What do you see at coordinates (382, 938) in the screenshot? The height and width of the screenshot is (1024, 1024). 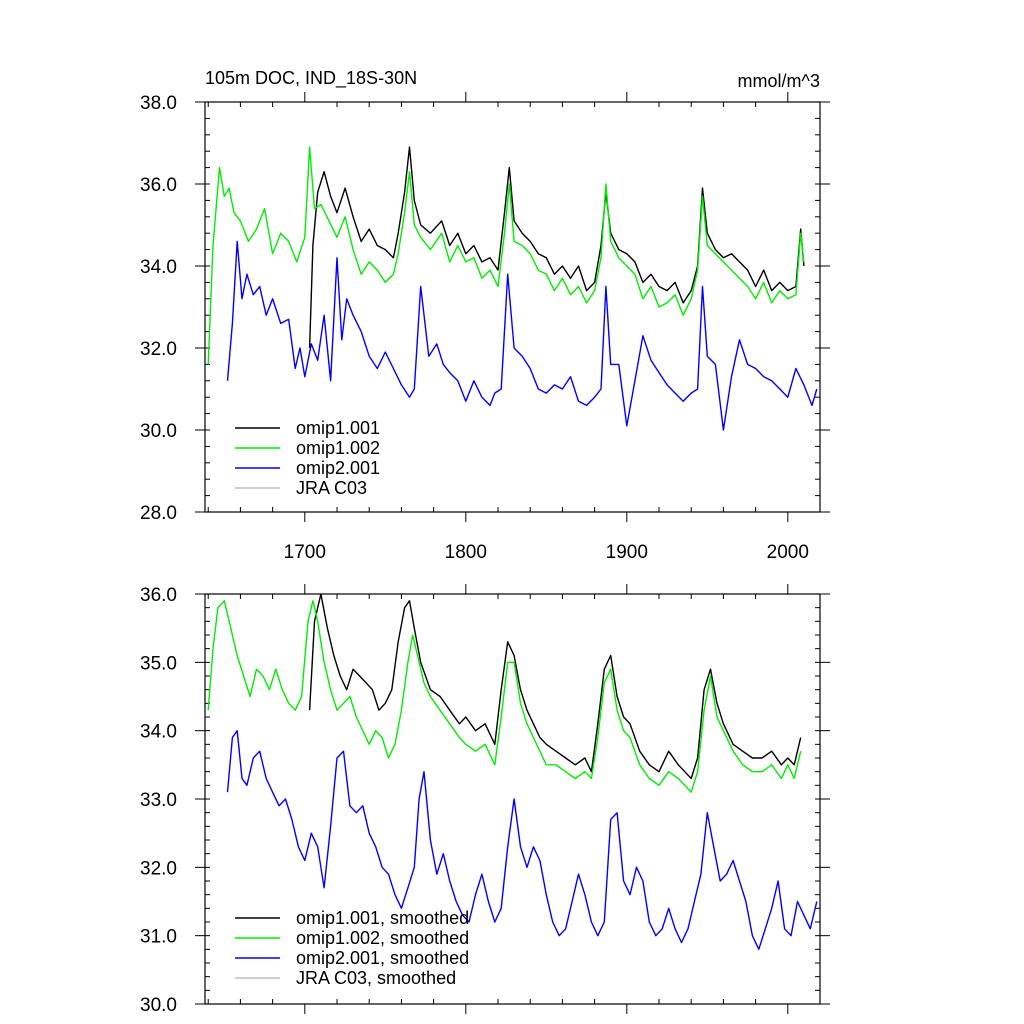 I see `legend-label: omip1.002, smoothed` at bounding box center [382, 938].